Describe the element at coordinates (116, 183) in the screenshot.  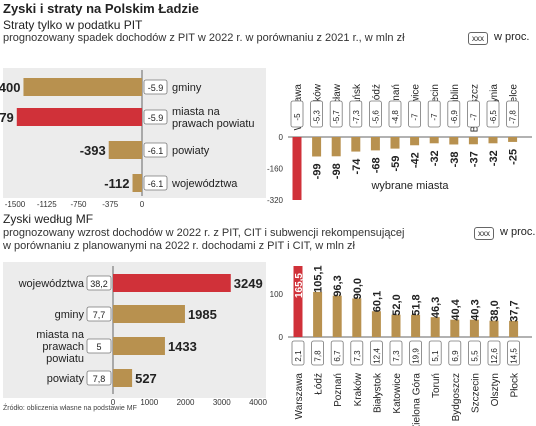
I see `chart1-value-label-3: -112` at that location.